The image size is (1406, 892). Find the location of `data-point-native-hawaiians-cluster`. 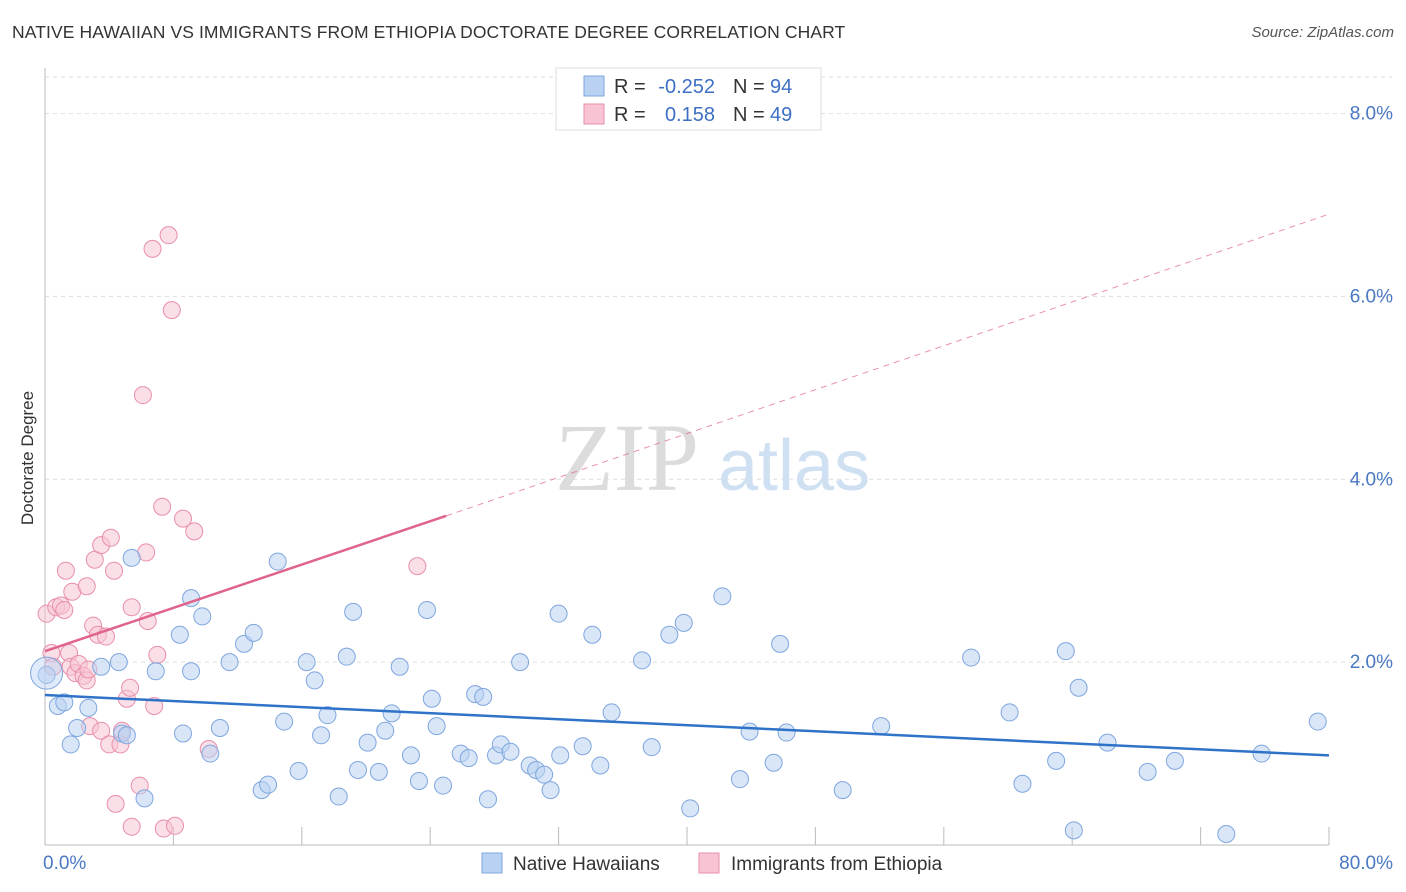

data-point-native-hawaiians-cluster is located at coordinates (47, 673).